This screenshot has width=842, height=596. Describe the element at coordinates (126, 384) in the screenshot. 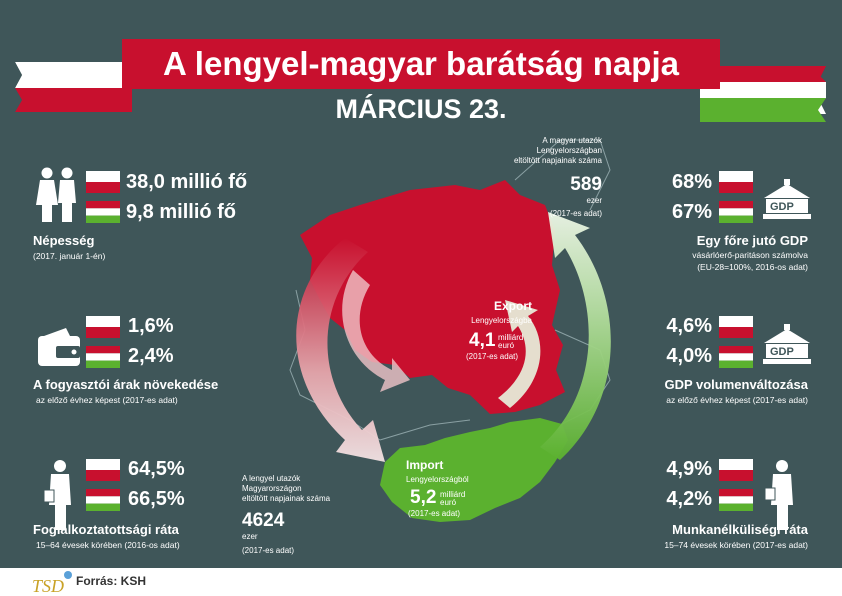

I see `inflation-label: A fogyasztói árak növekedése` at that location.